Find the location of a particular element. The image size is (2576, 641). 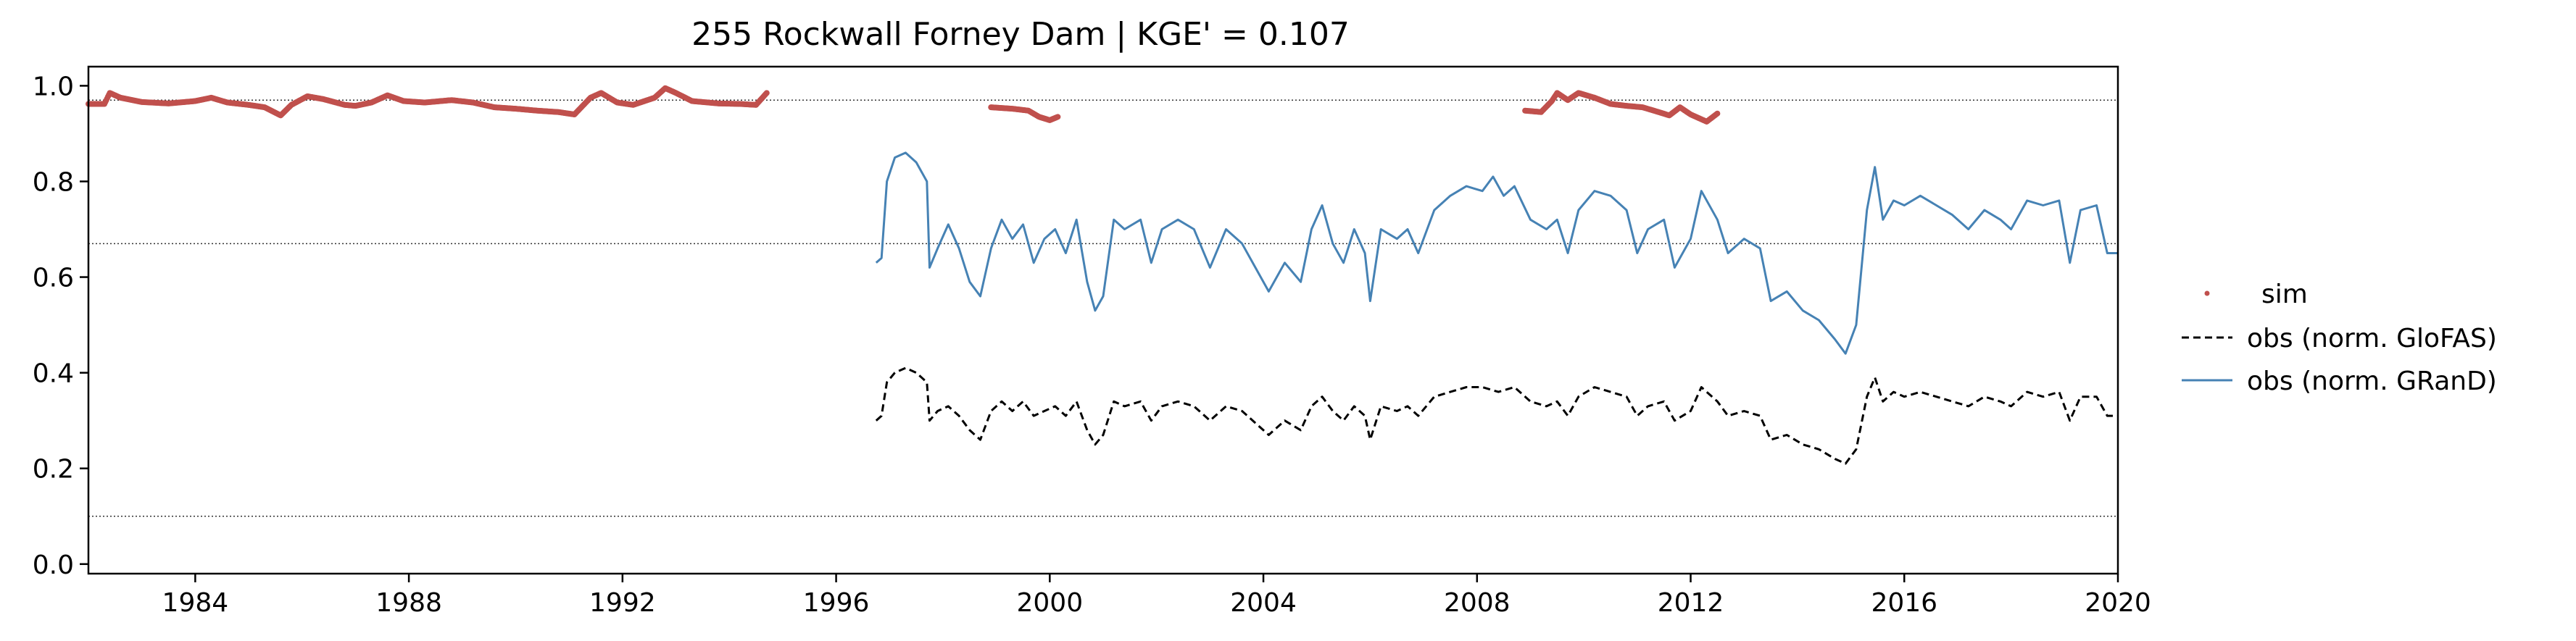

y-tick-label: 0.4 is located at coordinates (53, 374).